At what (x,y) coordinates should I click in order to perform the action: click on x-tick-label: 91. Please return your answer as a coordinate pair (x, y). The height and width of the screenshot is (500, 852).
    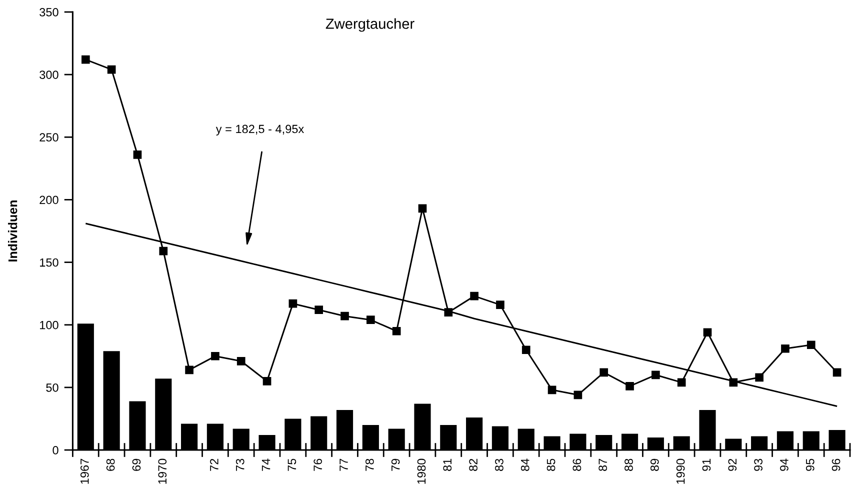
    Looking at the image, I should click on (706, 464).